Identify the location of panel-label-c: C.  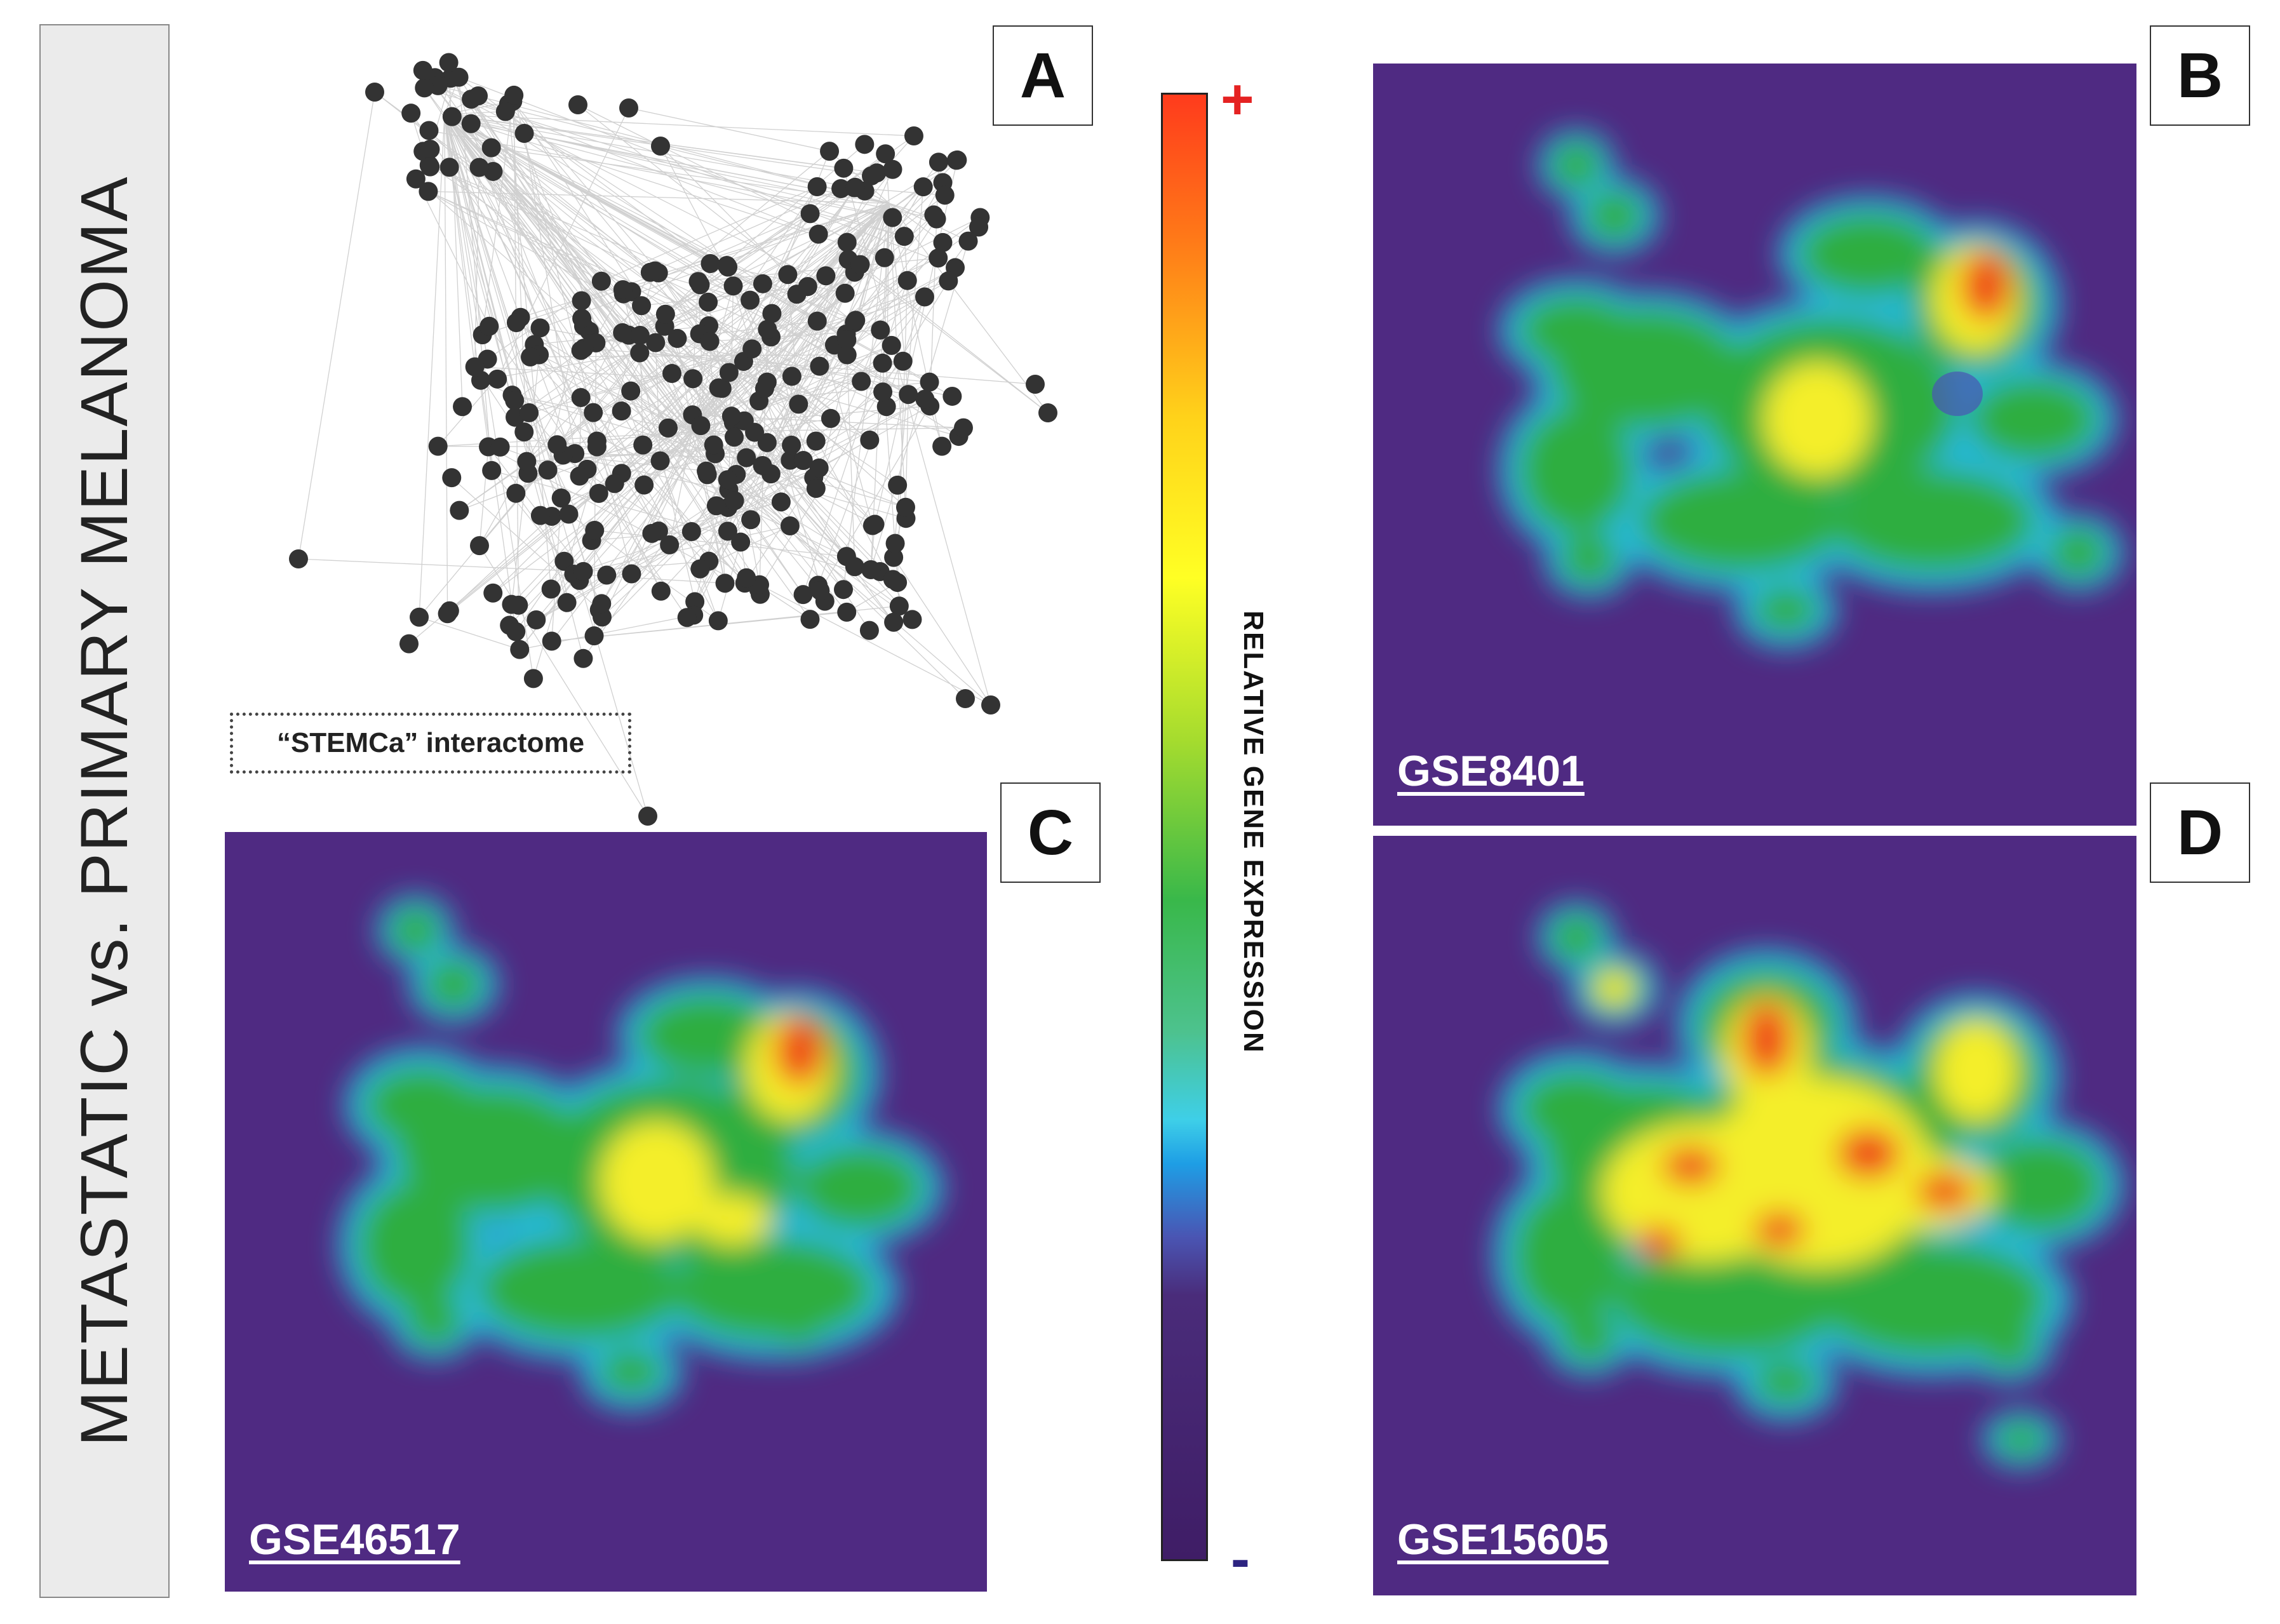
(1050, 832).